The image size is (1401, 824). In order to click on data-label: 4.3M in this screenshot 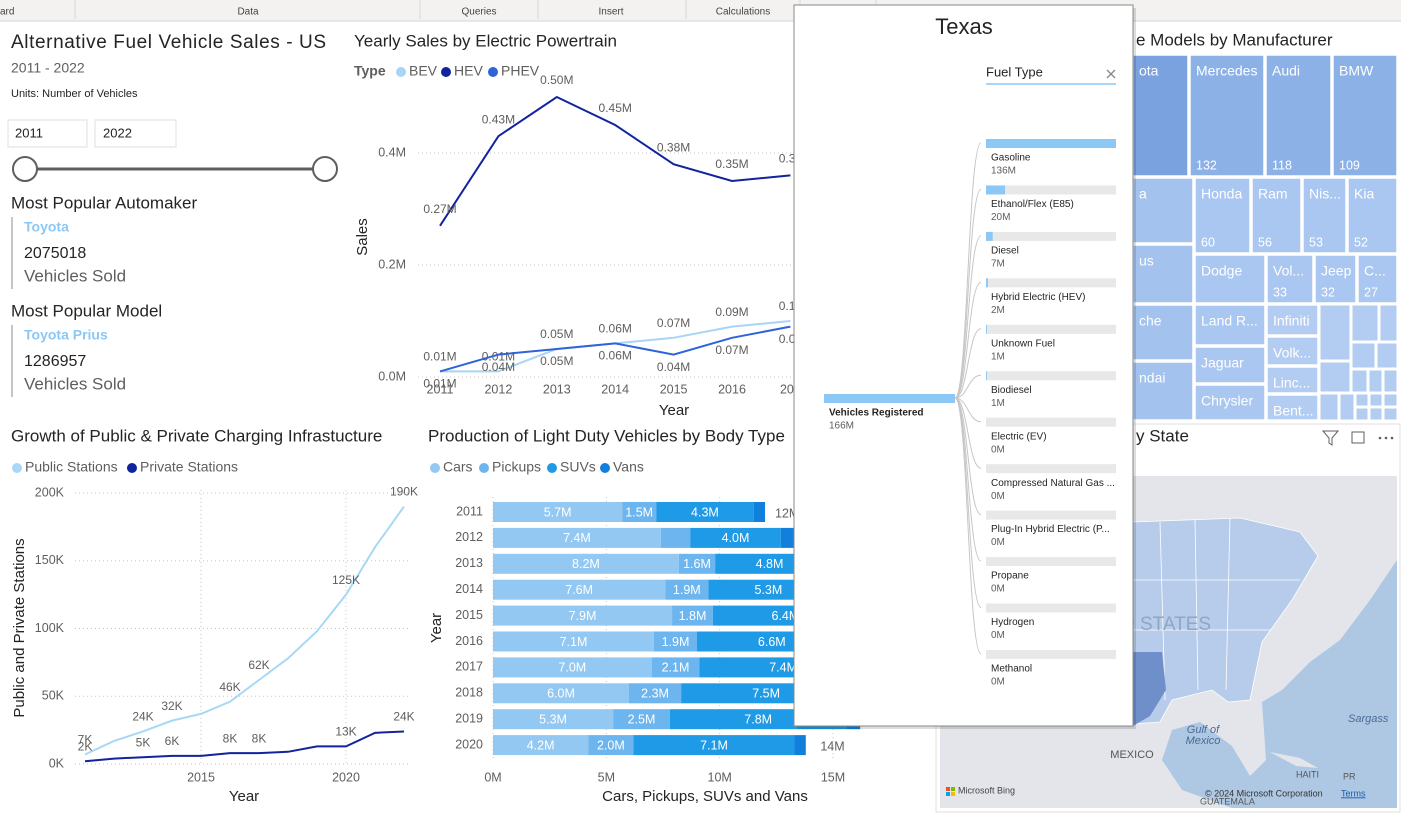, I will do `click(705, 512)`.